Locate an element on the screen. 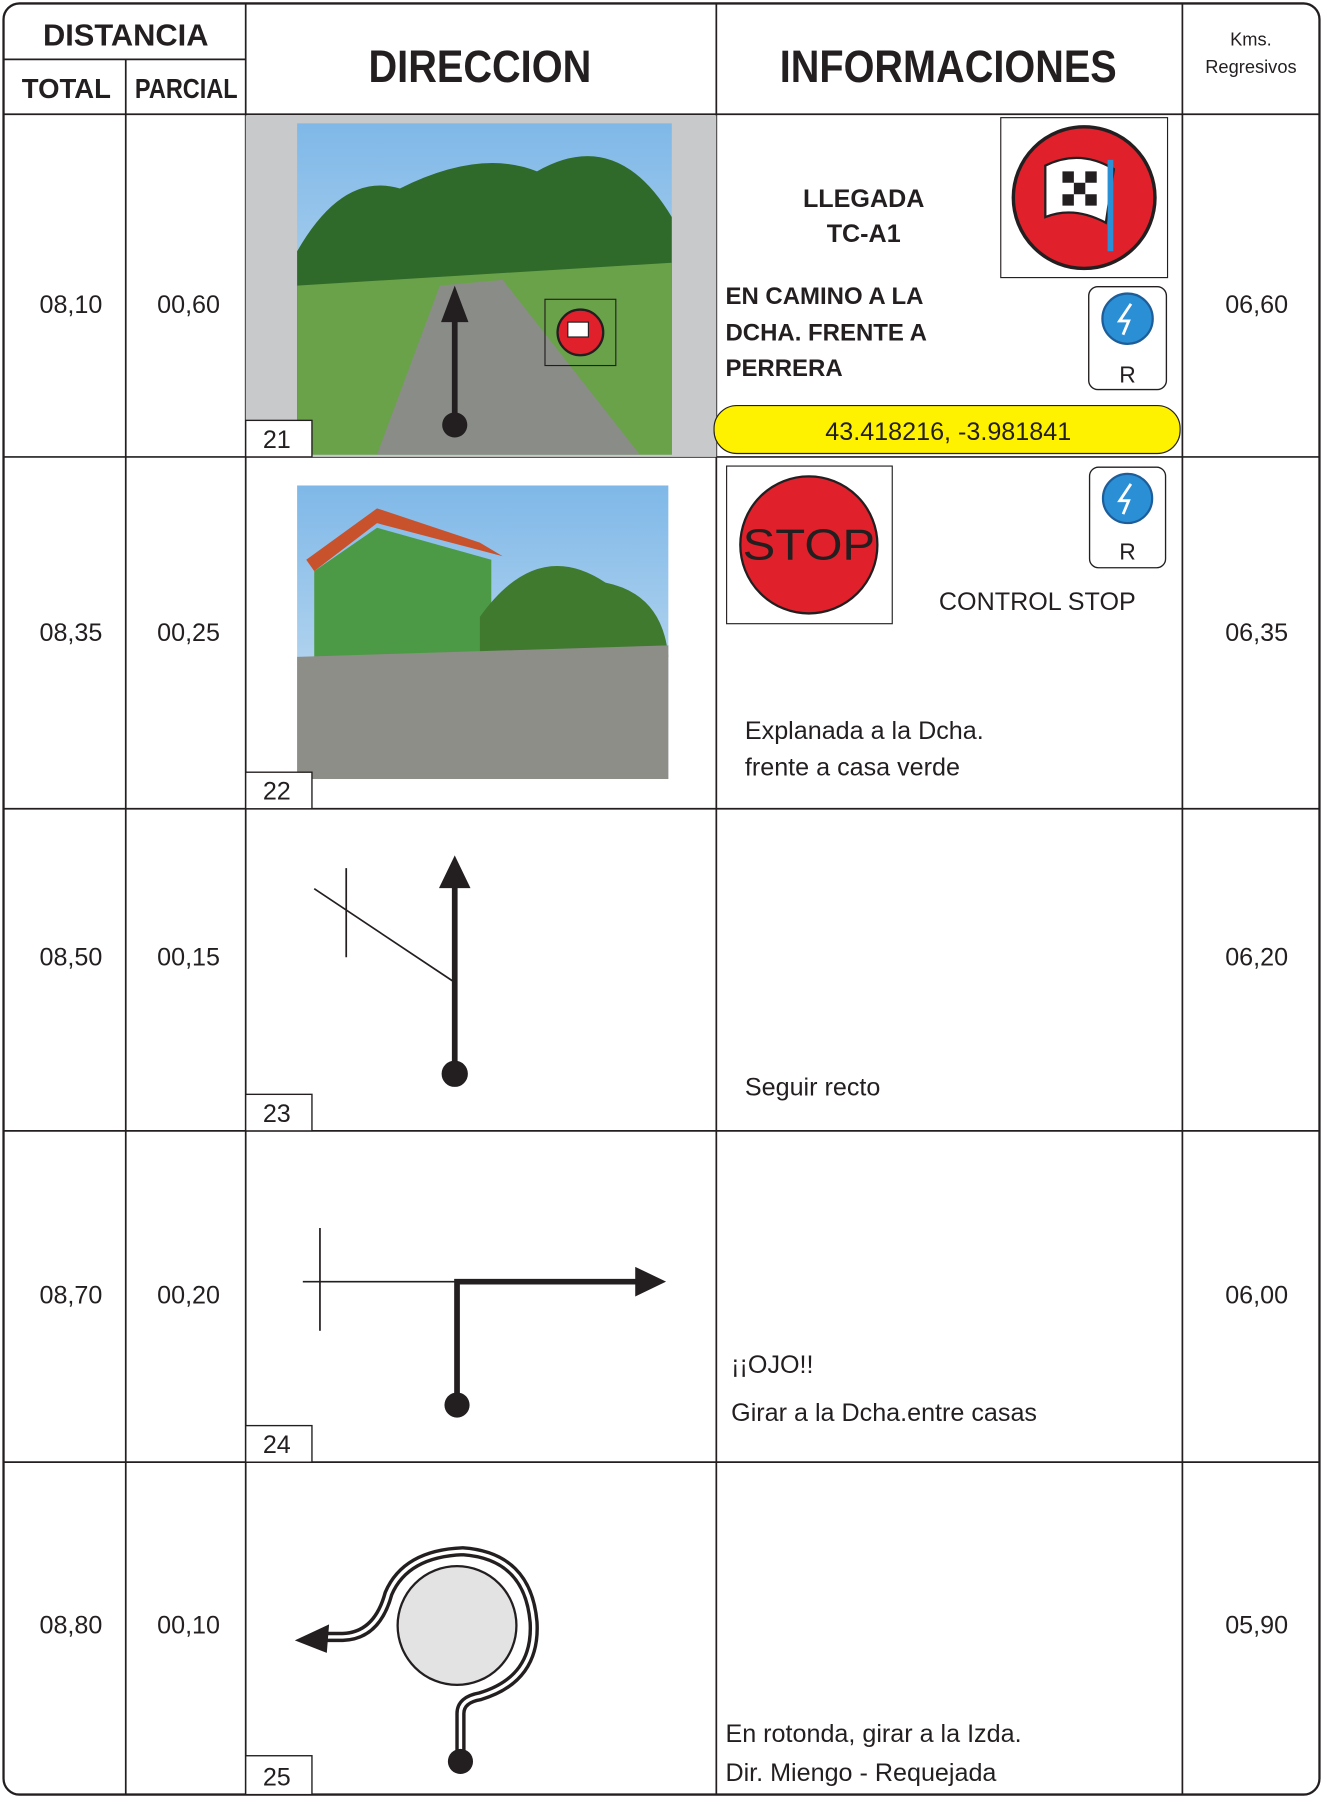 The width and height of the screenshot is (1323, 1803). row-5-drawing is located at coordinates (416, 1660).